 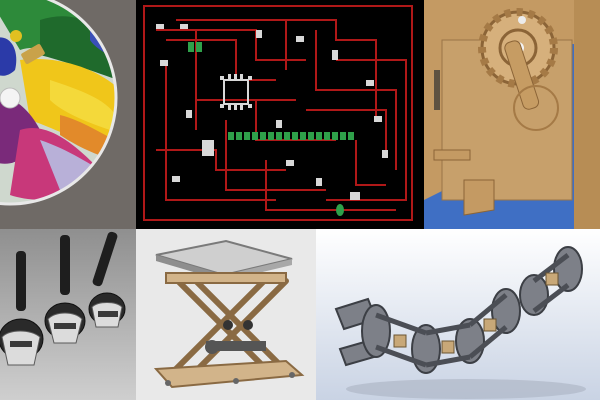 I want to click on painting-disc-photo, so click(x=68, y=114).